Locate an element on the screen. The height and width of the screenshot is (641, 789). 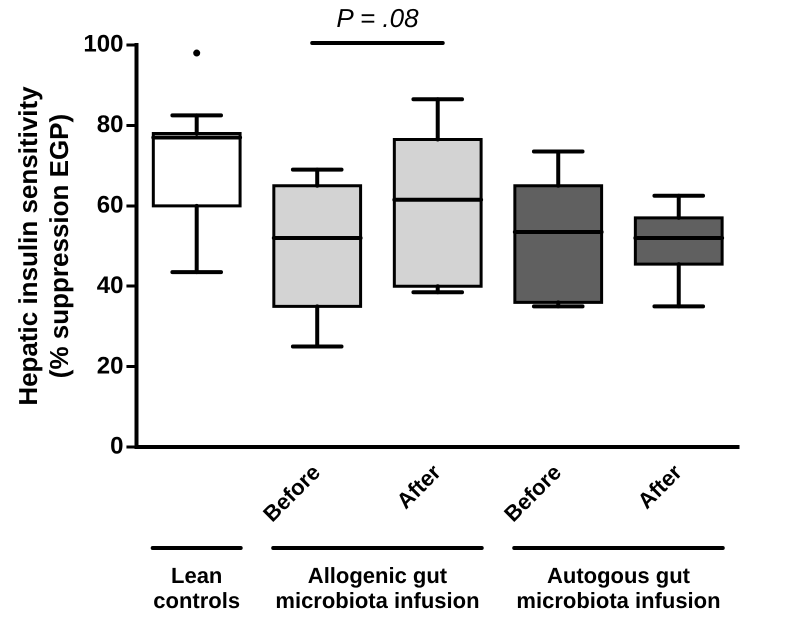
y-tick-label: 20 is located at coordinates (110, 366).